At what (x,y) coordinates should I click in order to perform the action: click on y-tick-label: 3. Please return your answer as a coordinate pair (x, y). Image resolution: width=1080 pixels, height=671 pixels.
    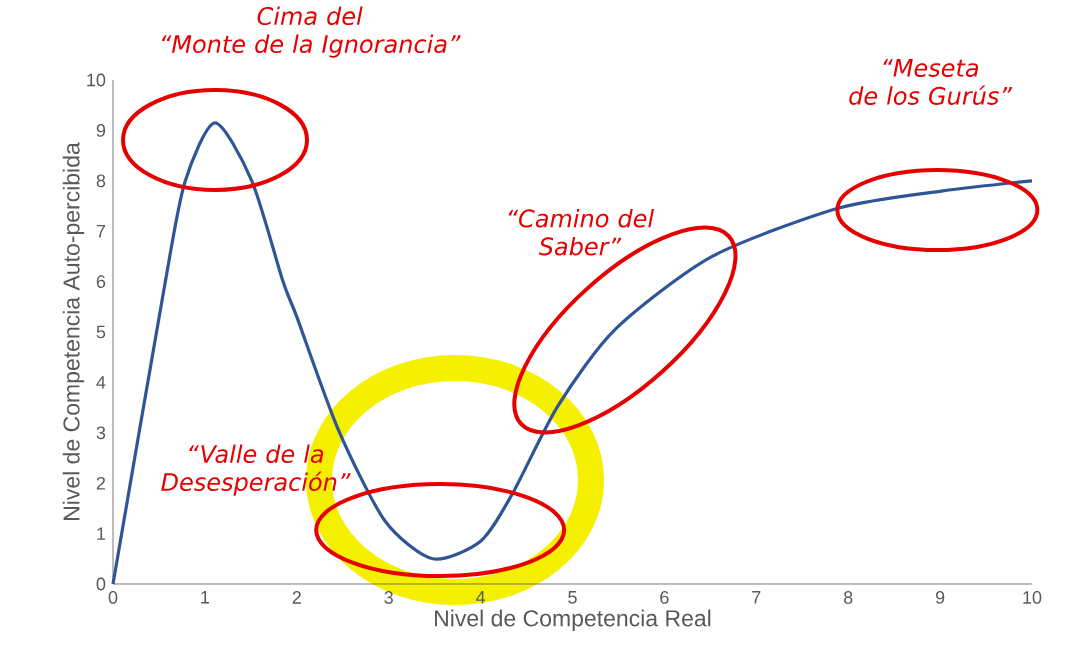
    Looking at the image, I should click on (101, 433).